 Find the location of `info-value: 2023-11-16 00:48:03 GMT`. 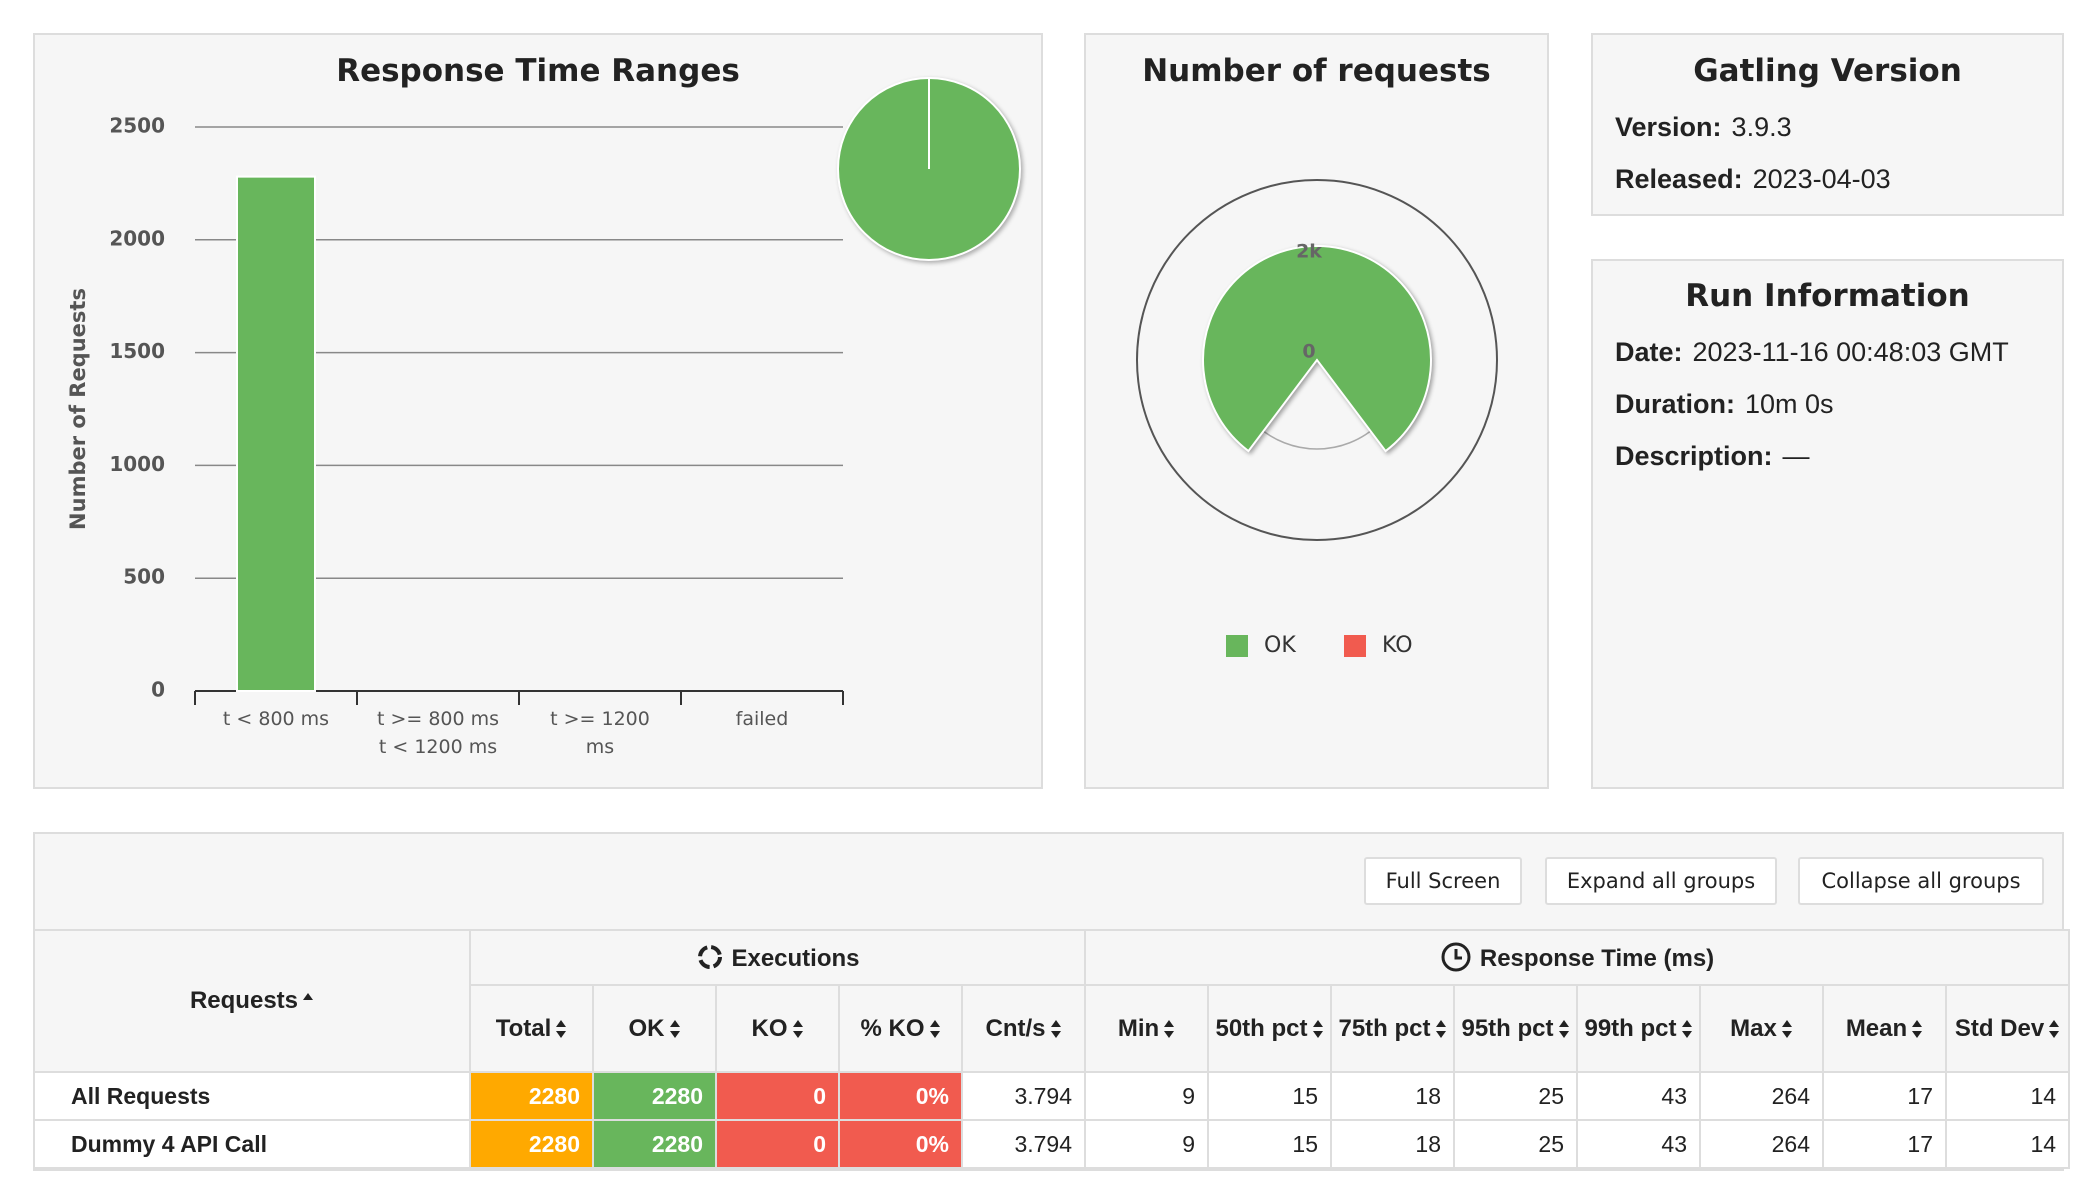

info-value: 2023-11-16 00:48:03 GMT is located at coordinates (1850, 352).